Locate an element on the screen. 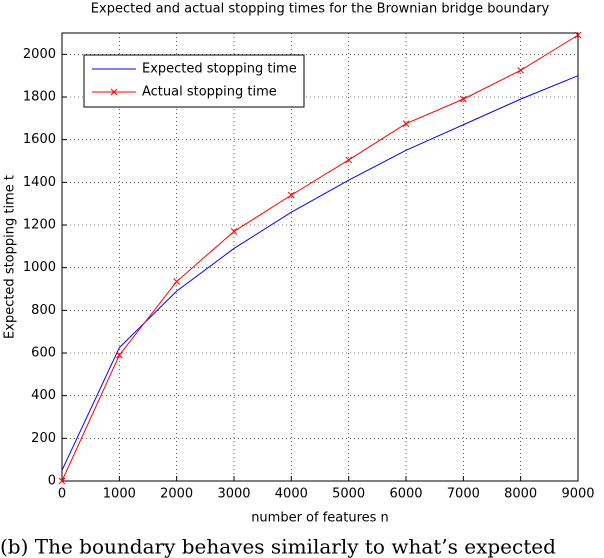 The width and height of the screenshot is (604, 558). x-tick-label: 9000 is located at coordinates (577, 494).